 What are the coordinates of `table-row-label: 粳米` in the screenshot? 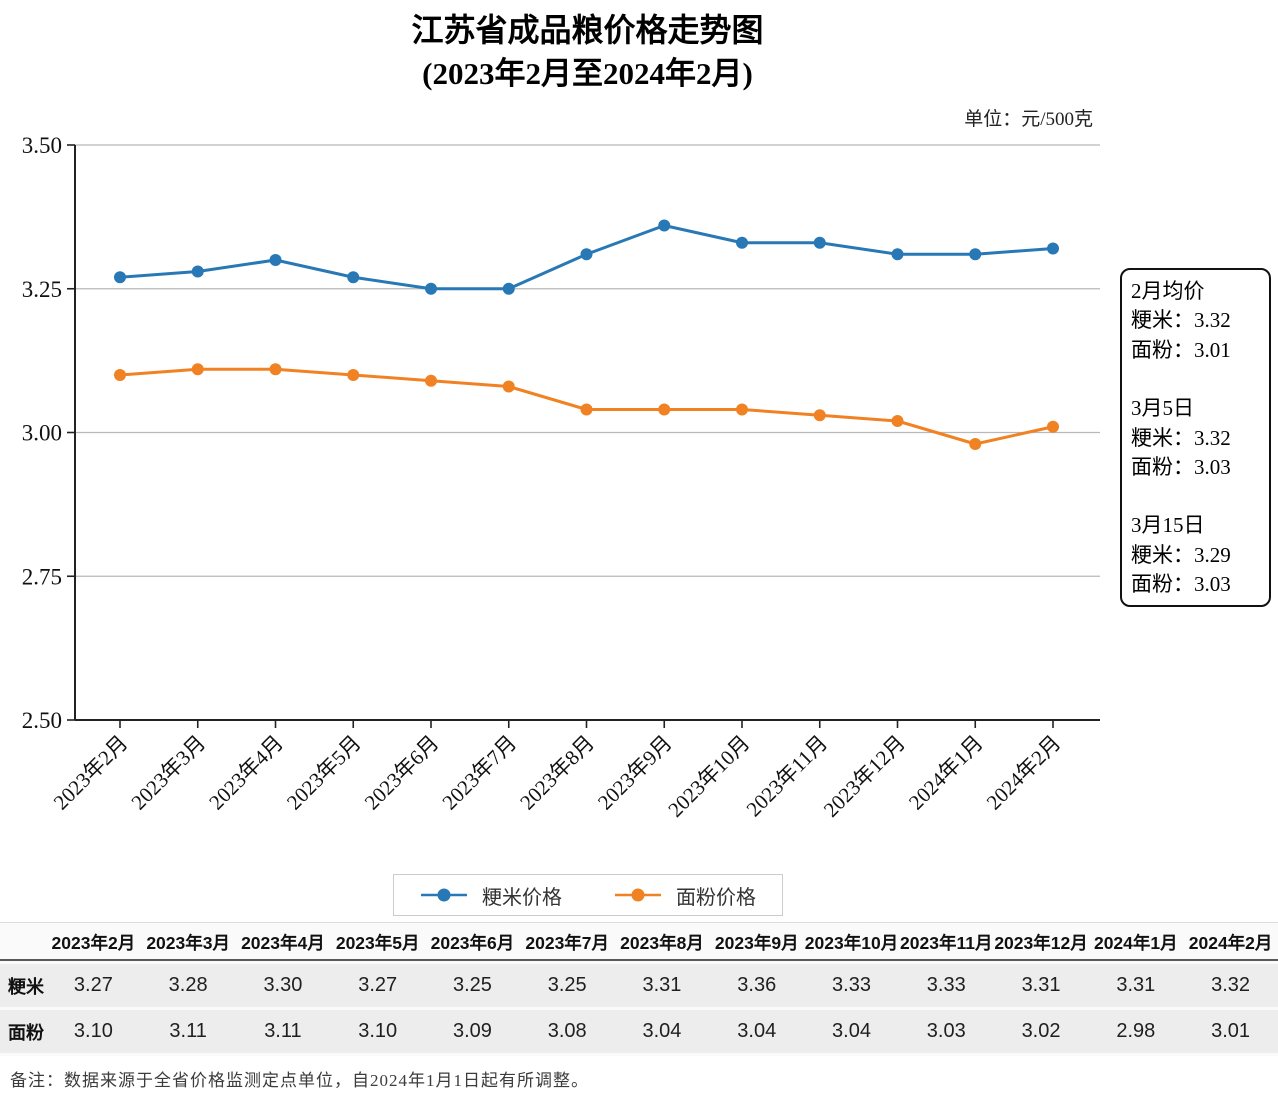 It's located at (23, 985).